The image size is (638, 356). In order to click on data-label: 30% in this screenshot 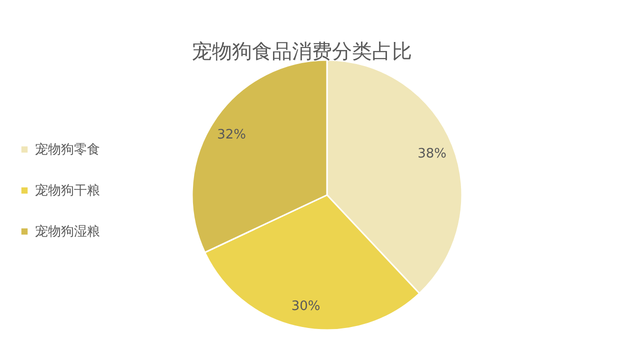, I will do `click(305, 306)`.